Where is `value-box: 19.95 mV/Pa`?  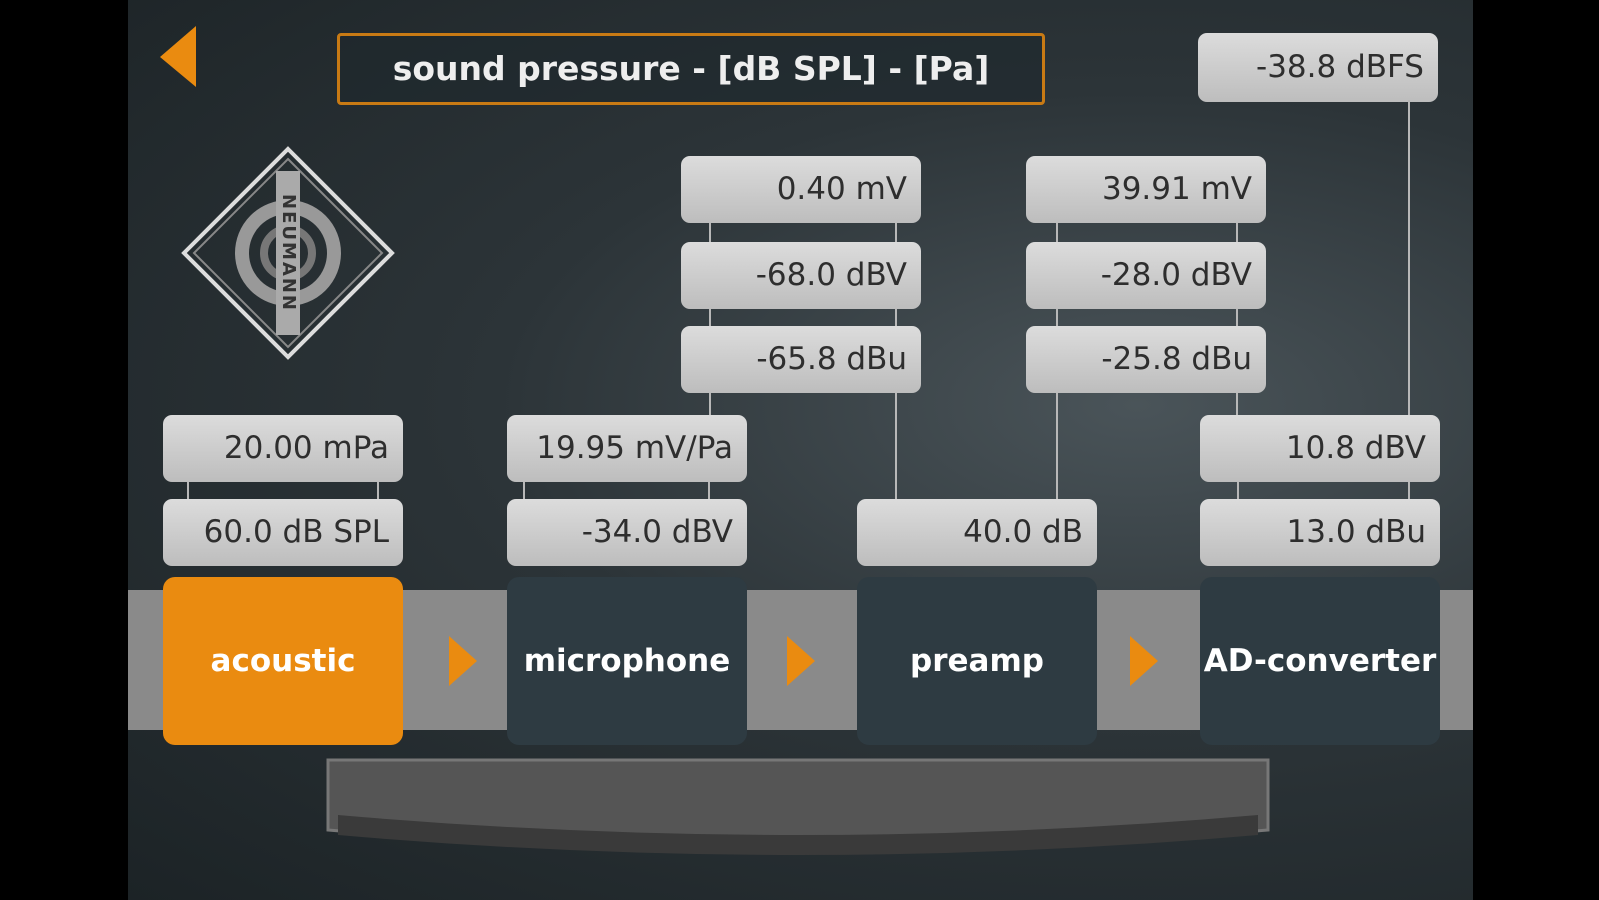
value-box: 19.95 mV/Pa is located at coordinates (627, 448).